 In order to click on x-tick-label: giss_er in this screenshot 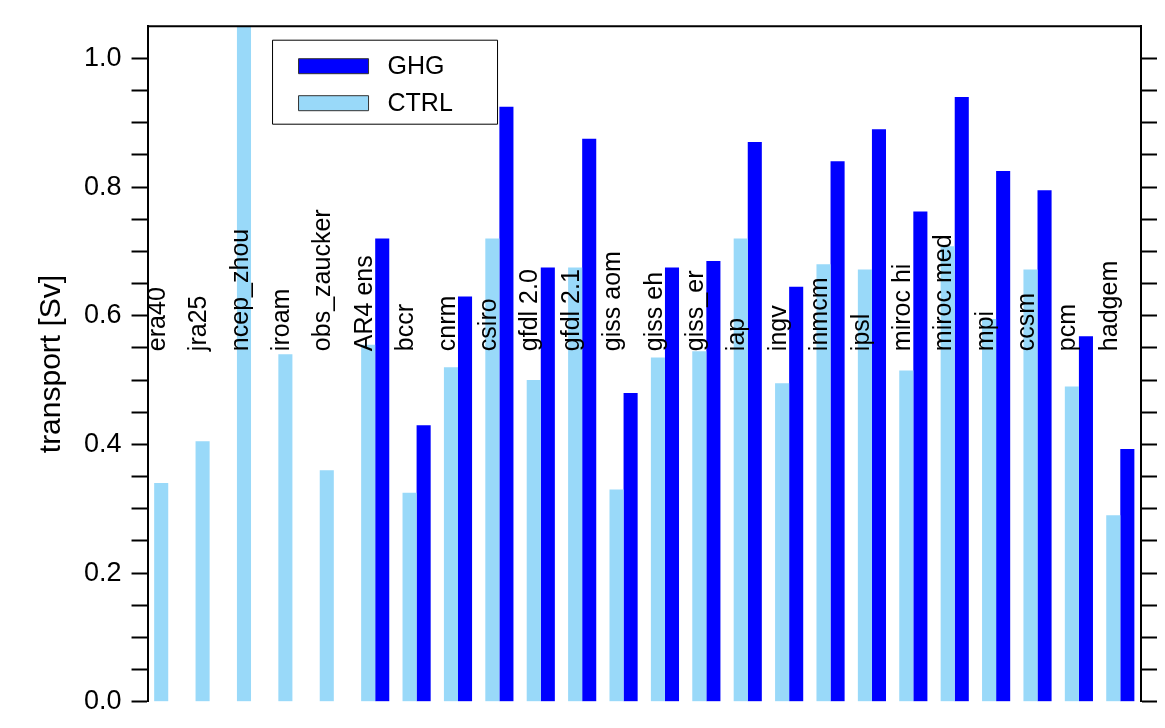, I will do `click(693, 311)`.